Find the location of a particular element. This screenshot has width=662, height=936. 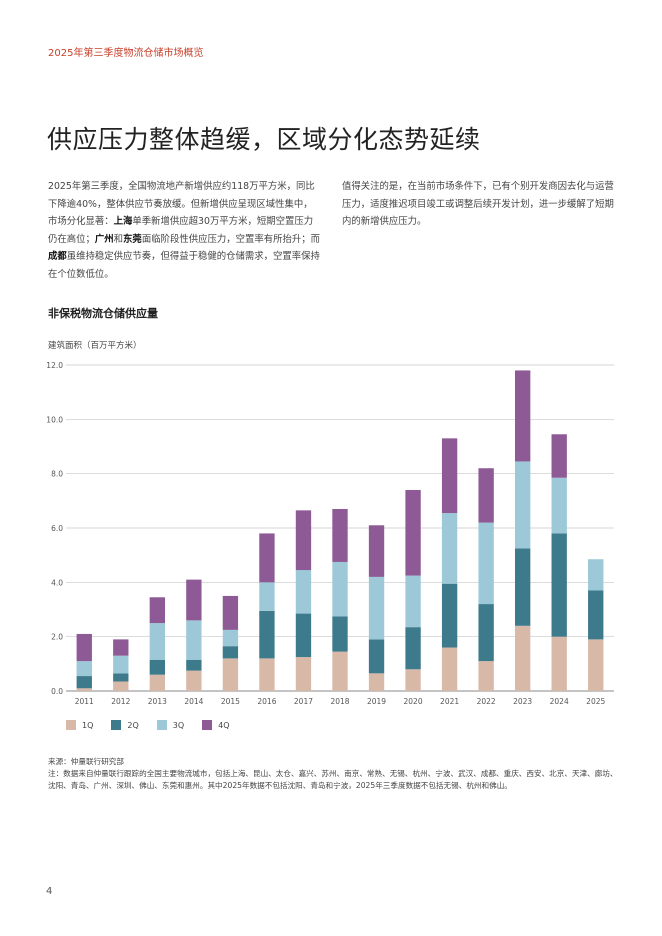

x-tick-label: 2024 is located at coordinates (559, 701).